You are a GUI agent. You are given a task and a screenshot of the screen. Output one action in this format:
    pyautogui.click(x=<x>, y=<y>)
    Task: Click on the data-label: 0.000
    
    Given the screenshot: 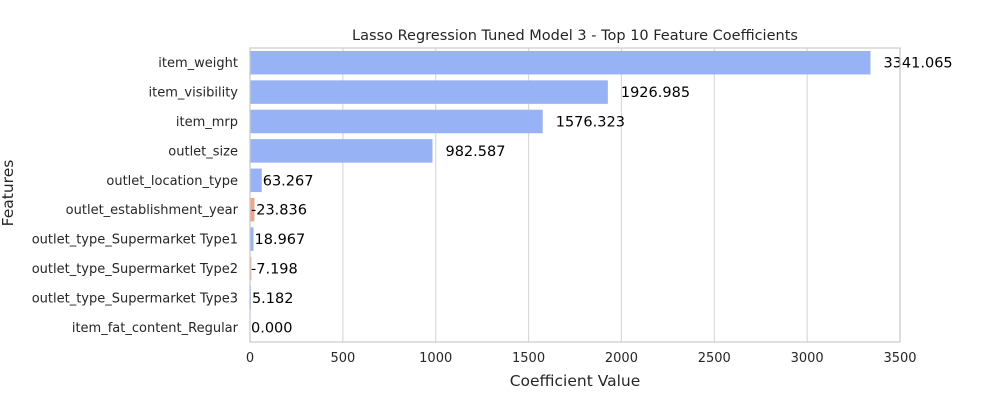 What is the action you would take?
    pyautogui.click(x=272, y=328)
    